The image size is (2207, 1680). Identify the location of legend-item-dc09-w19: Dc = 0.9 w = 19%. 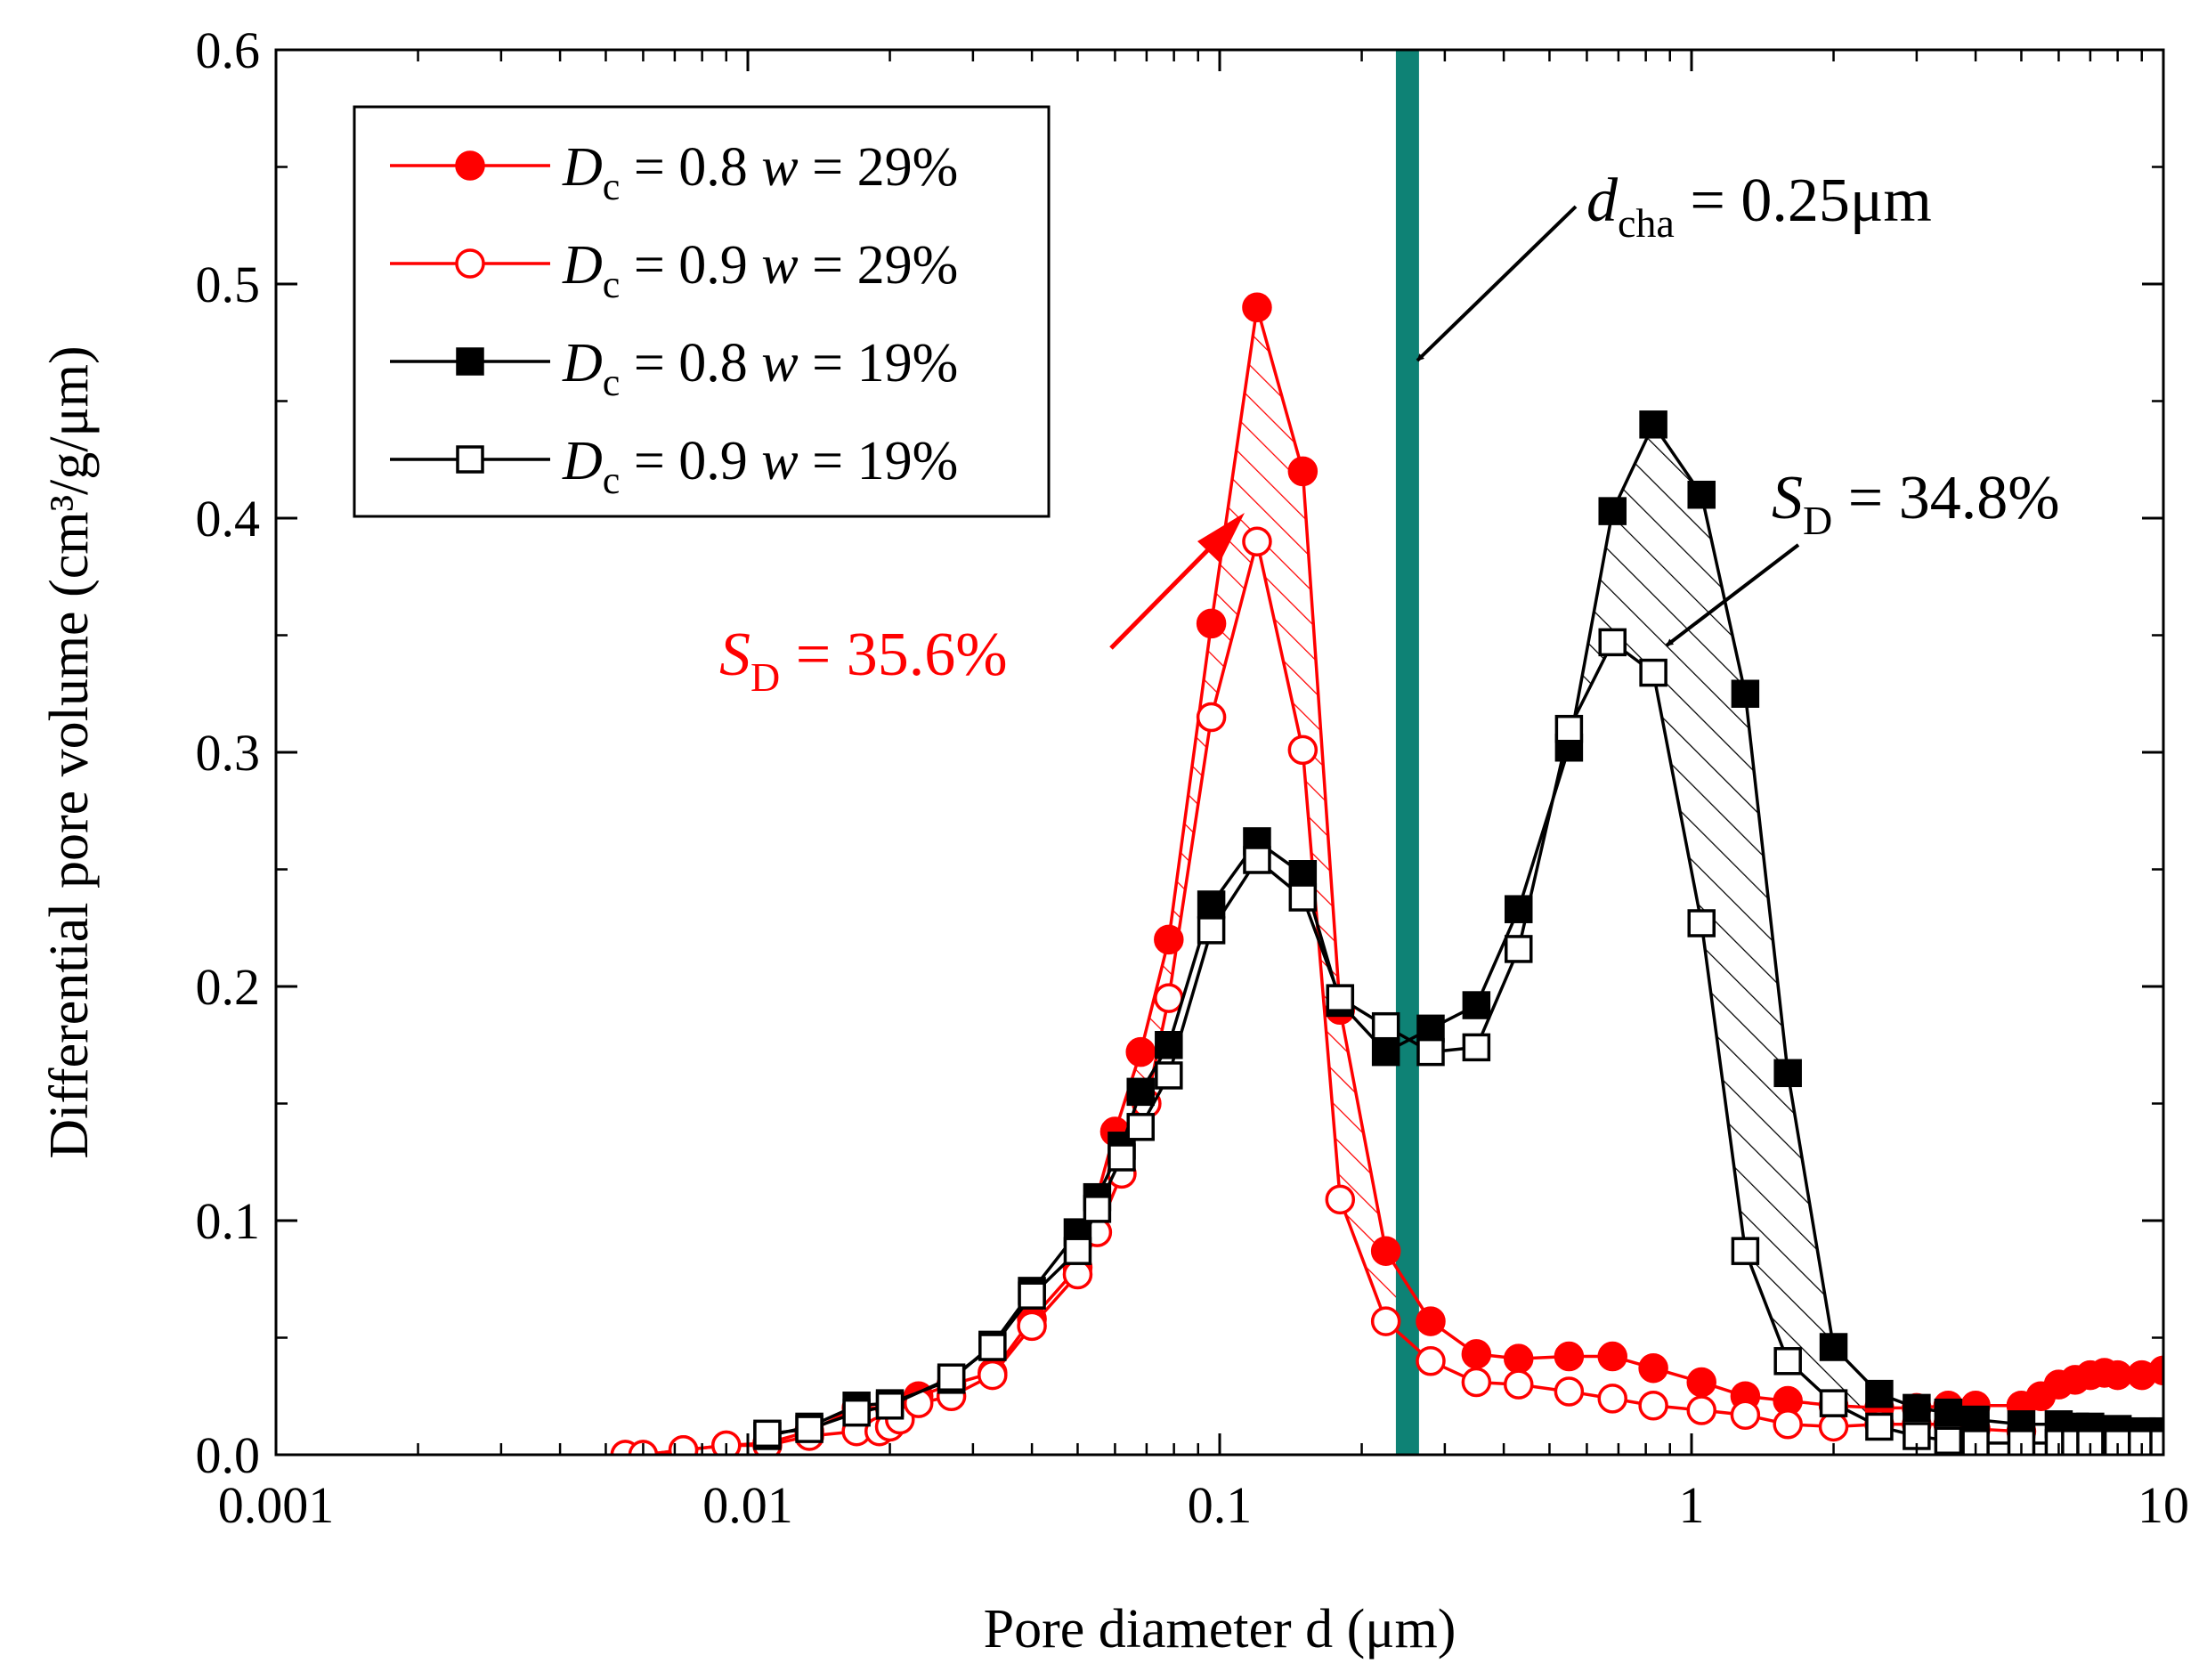
(674, 466).